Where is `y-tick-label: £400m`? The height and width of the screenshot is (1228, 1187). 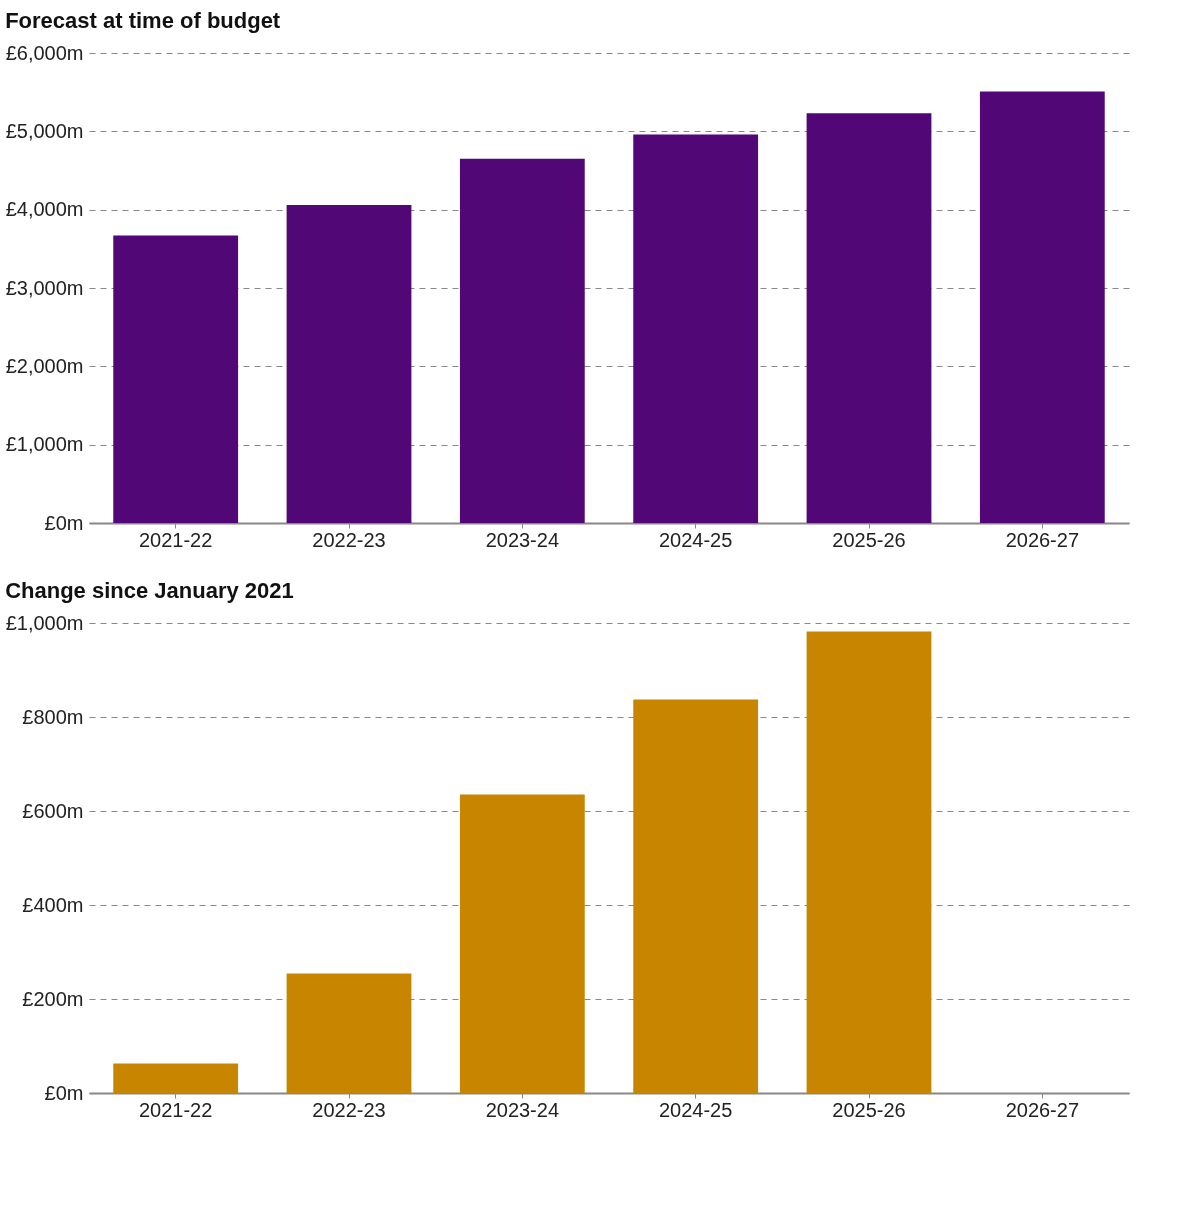 y-tick-label: £400m is located at coordinates (53, 904).